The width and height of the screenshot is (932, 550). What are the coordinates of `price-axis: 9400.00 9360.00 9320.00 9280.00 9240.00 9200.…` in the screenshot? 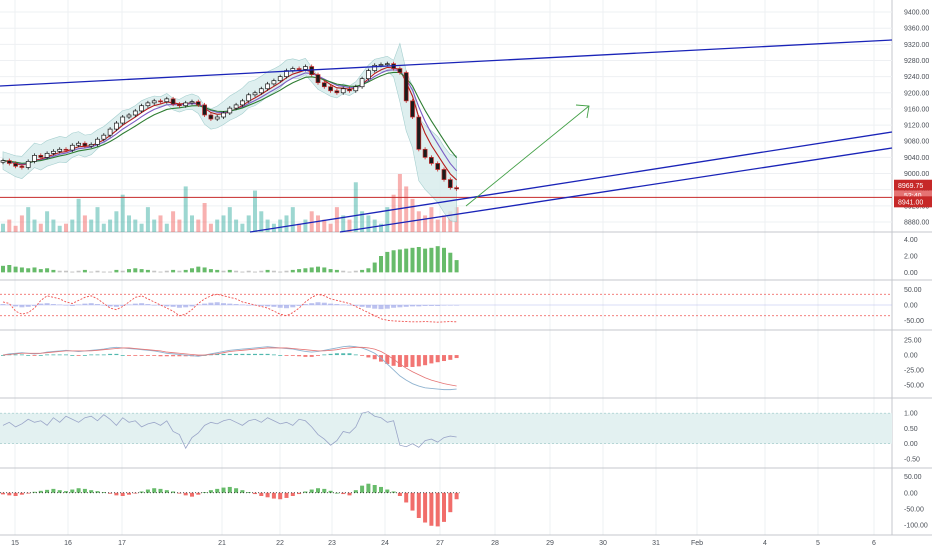 It's located at (913, 270).